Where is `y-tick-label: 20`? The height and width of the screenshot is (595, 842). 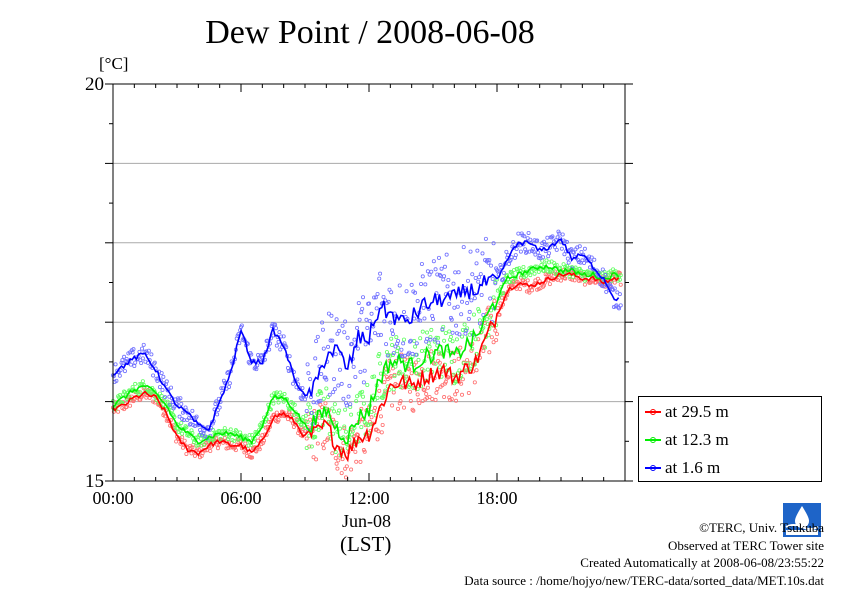 y-tick-label: 20 is located at coordinates (94, 84).